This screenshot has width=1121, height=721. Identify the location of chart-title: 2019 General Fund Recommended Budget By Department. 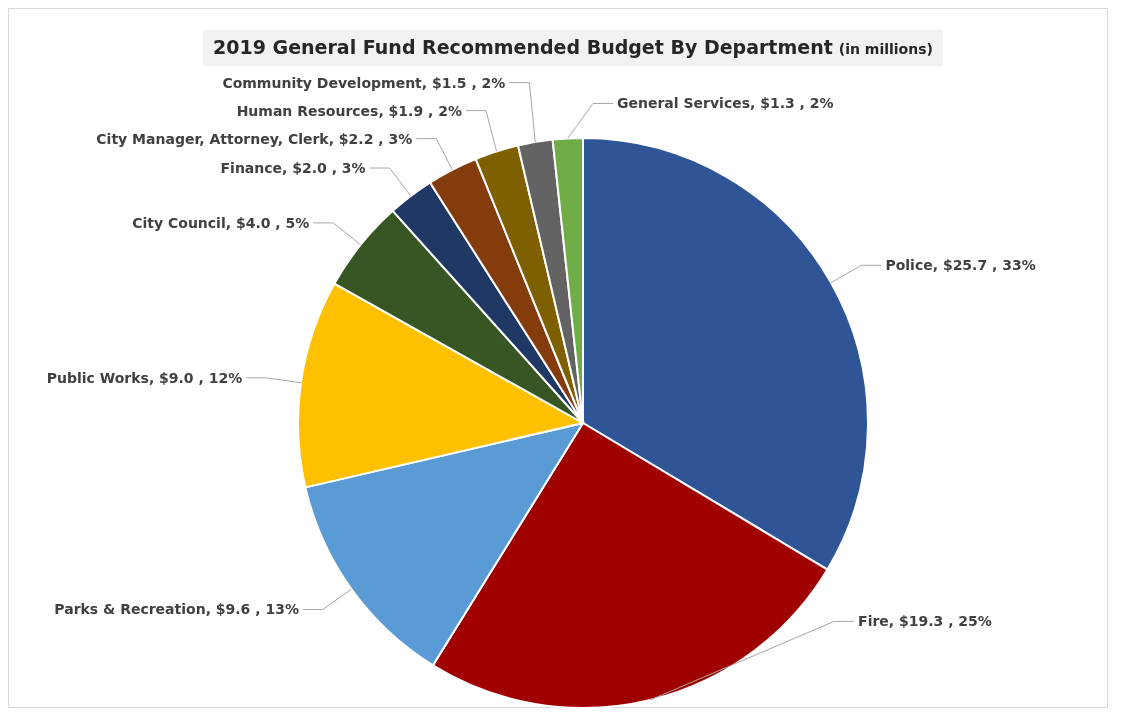
(523, 47).